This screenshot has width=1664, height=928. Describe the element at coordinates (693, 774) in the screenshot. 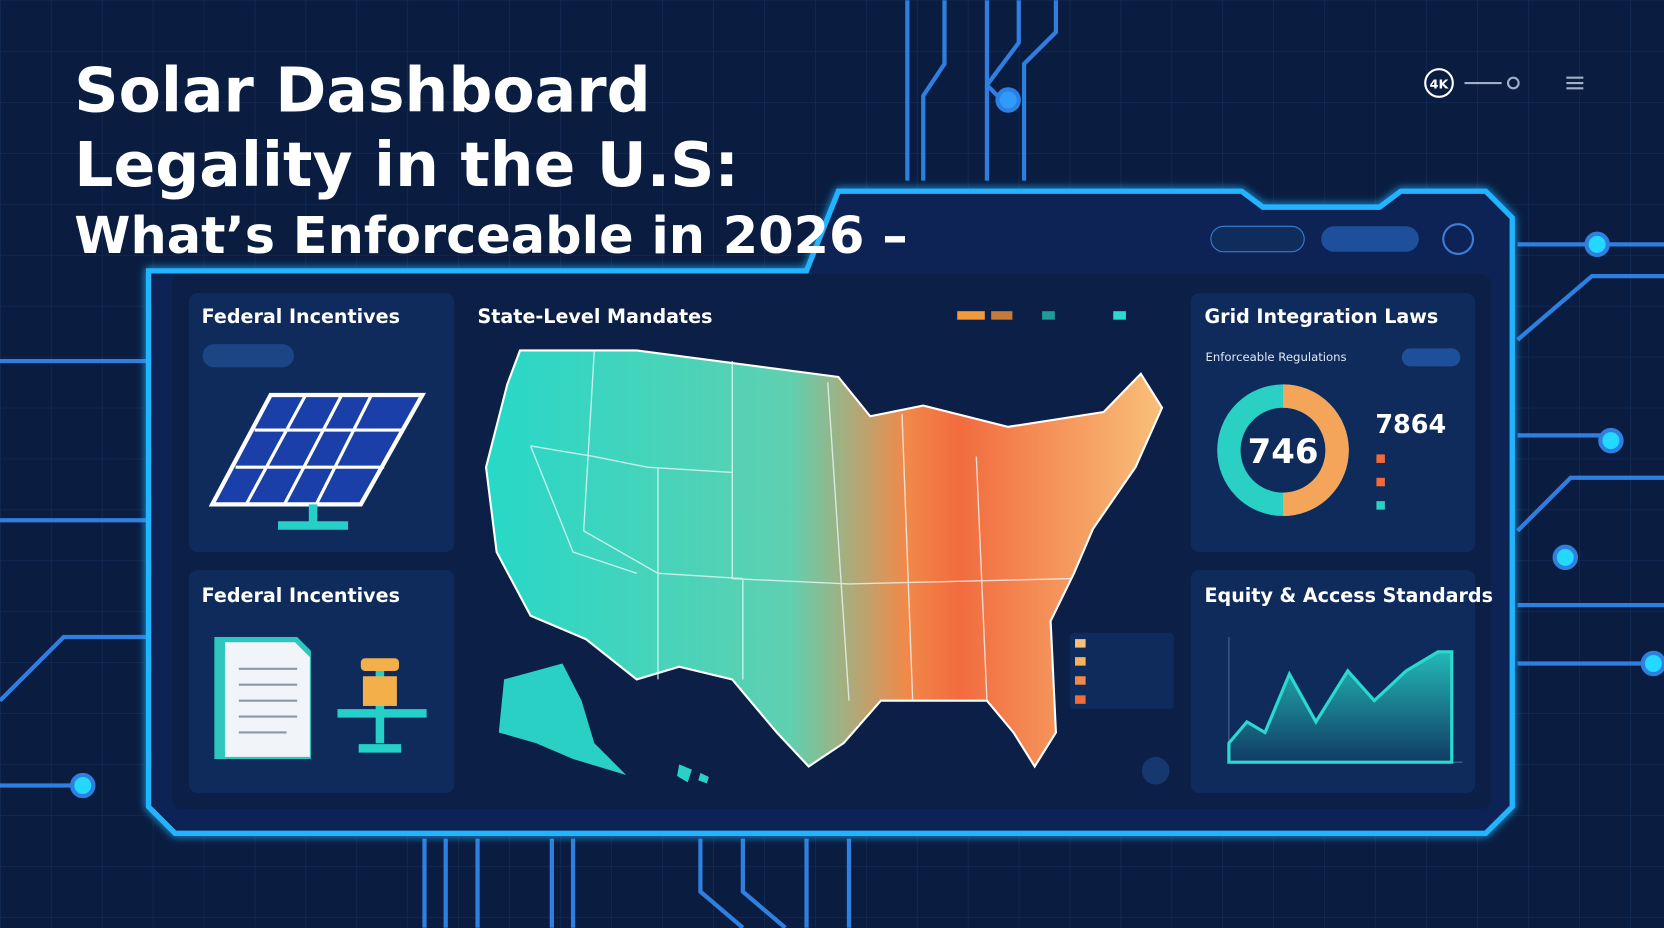

I see `hawaii` at that location.